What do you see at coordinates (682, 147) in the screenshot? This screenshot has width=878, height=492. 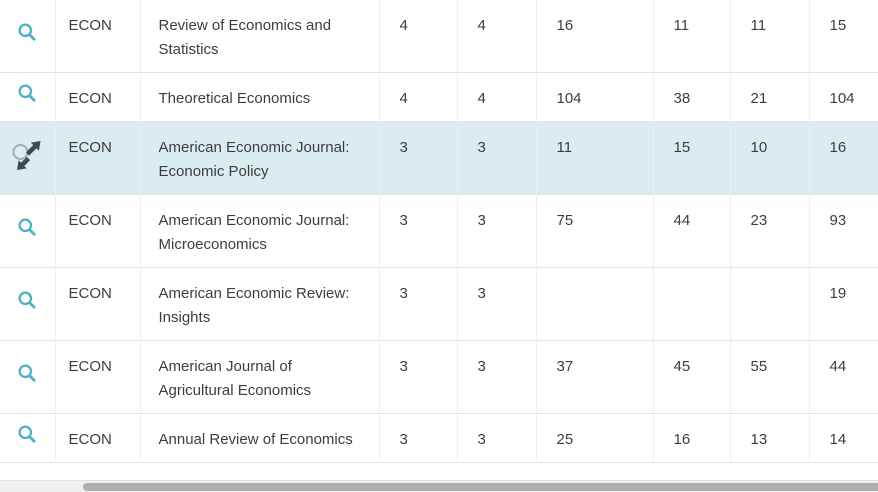 I see `value-4: 15` at bounding box center [682, 147].